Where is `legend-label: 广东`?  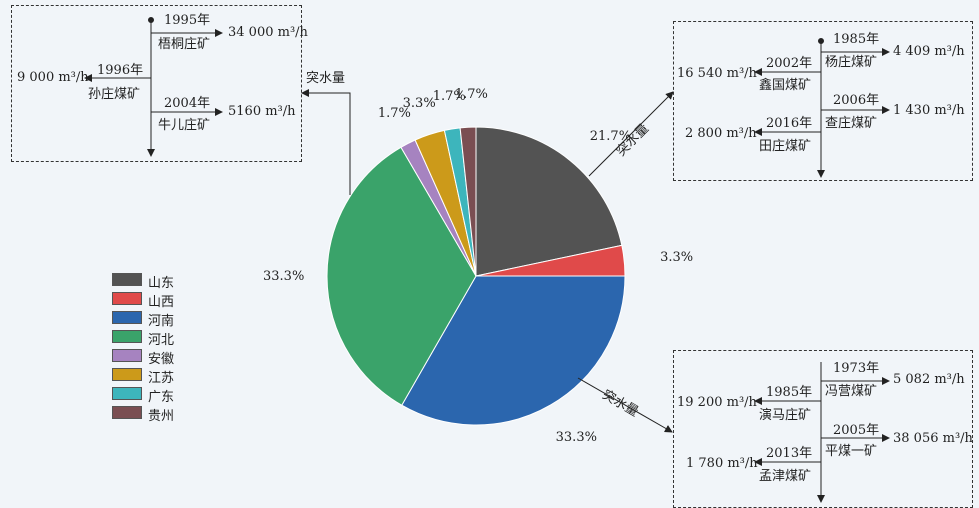
legend-label: 广东 is located at coordinates (161, 397).